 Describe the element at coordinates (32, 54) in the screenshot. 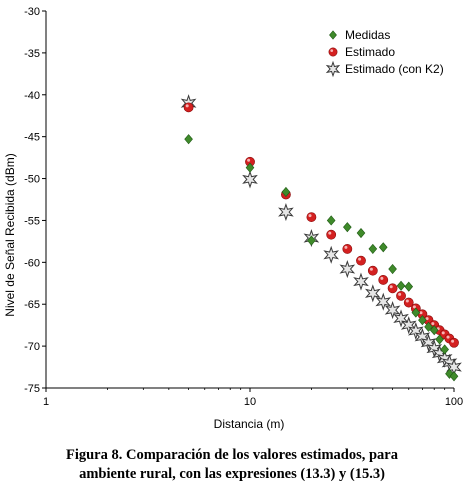

I see `y-tick-label: -35` at that location.